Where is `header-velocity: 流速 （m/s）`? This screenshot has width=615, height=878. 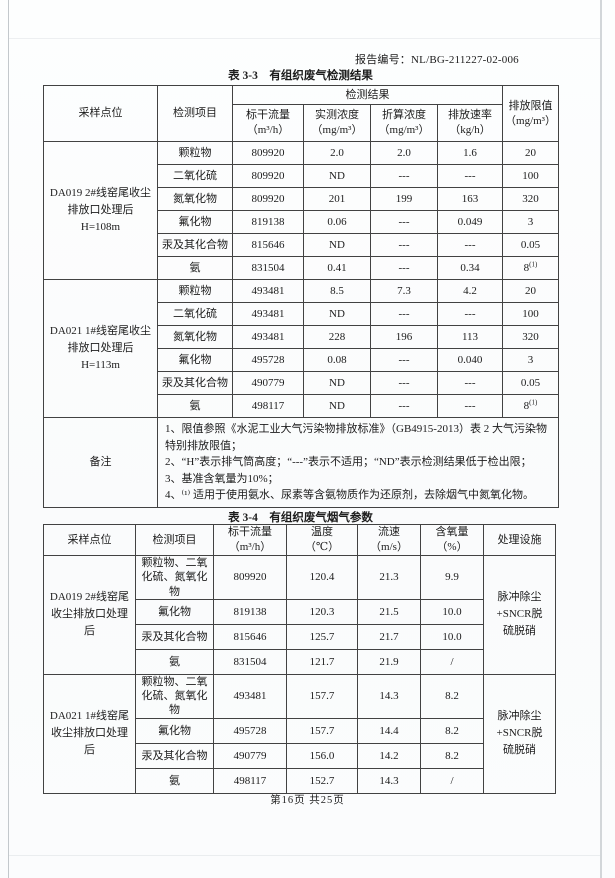
header-velocity: 流速 （m/s） is located at coordinates (389, 540).